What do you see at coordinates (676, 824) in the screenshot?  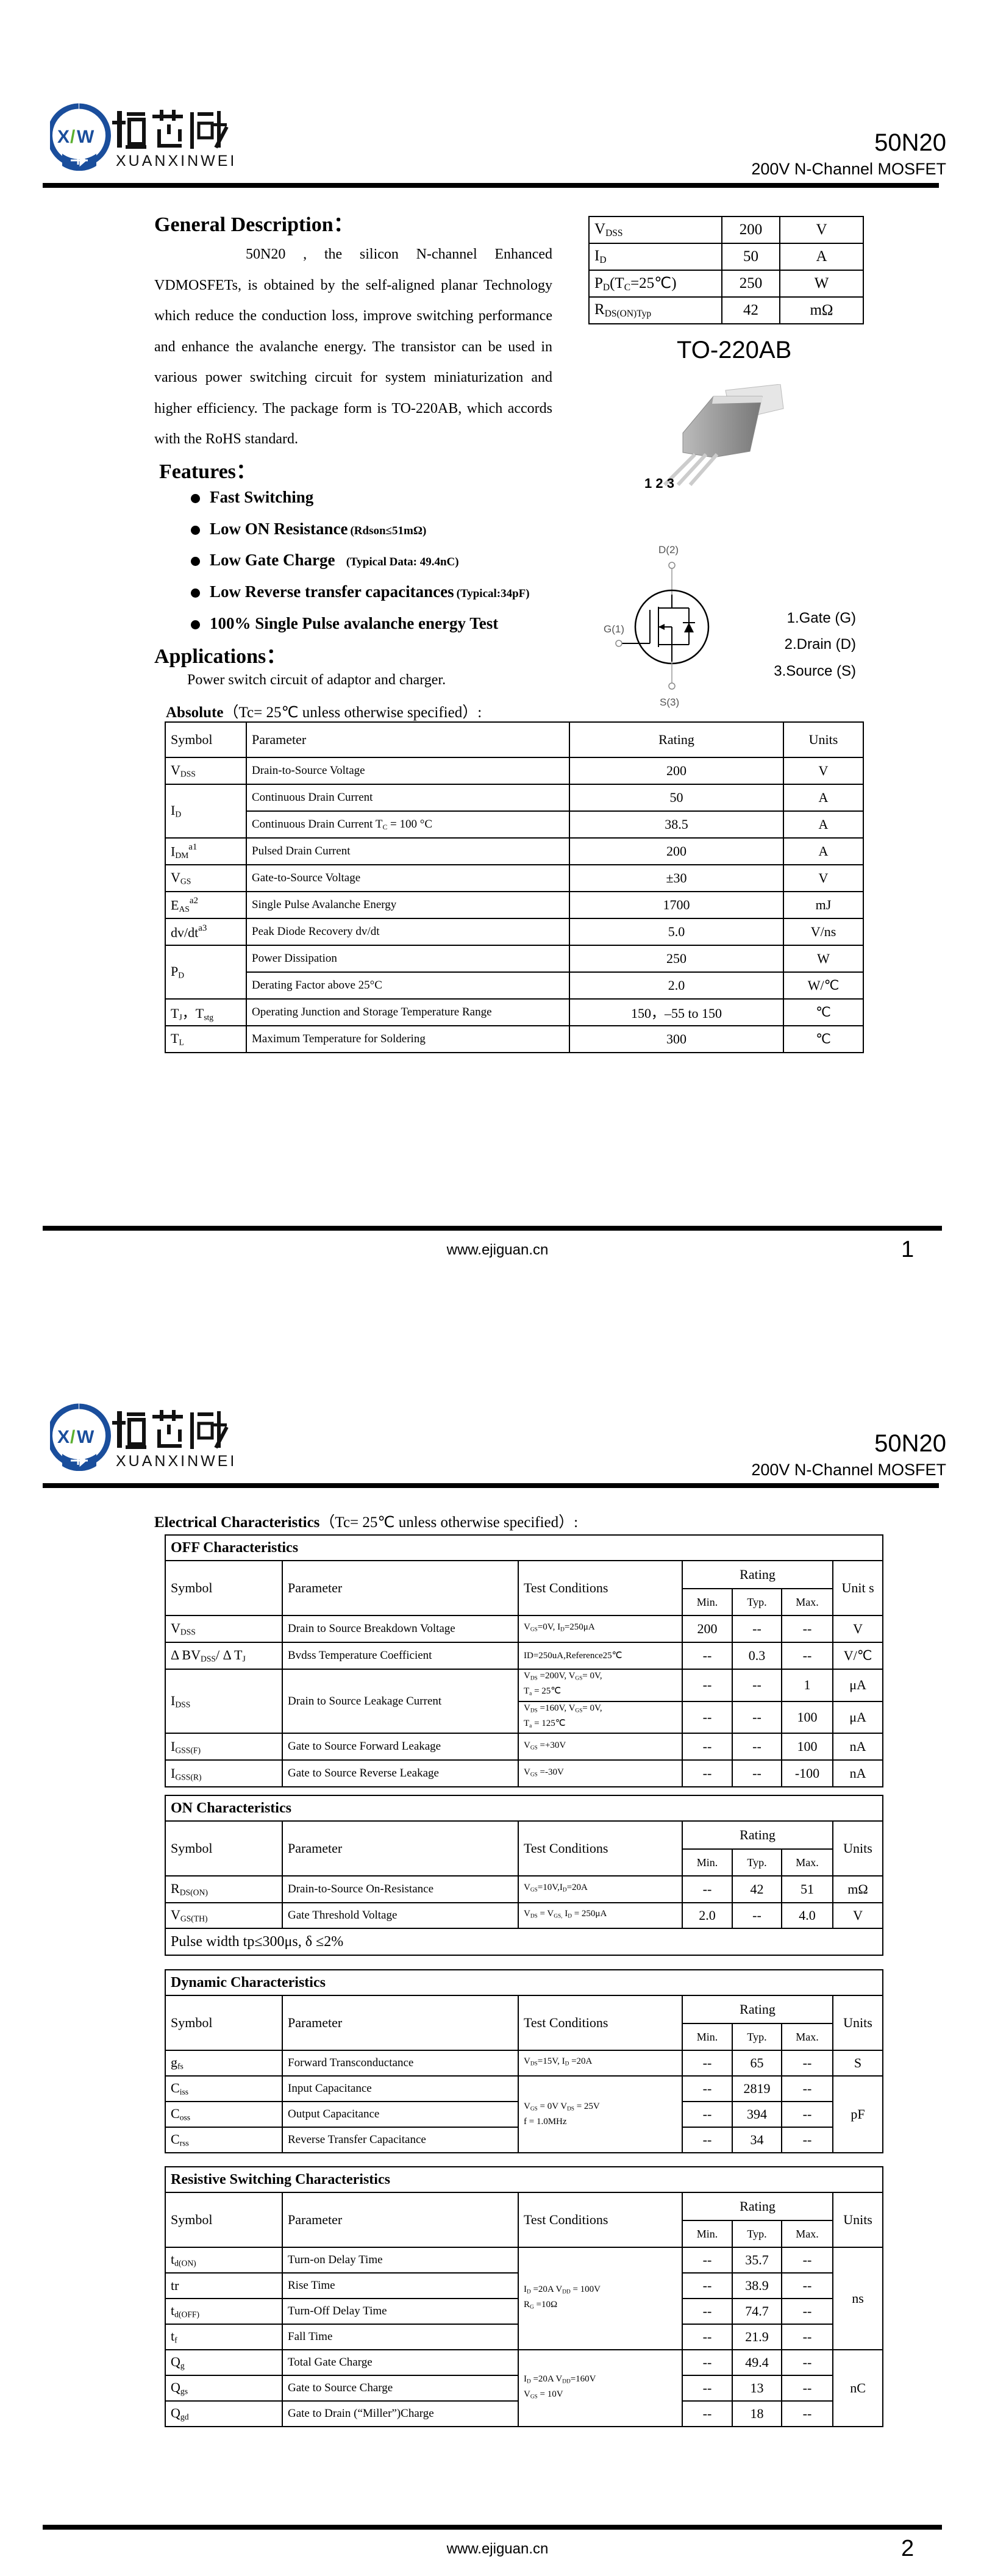 I see `cell-rating: 38.5` at bounding box center [676, 824].